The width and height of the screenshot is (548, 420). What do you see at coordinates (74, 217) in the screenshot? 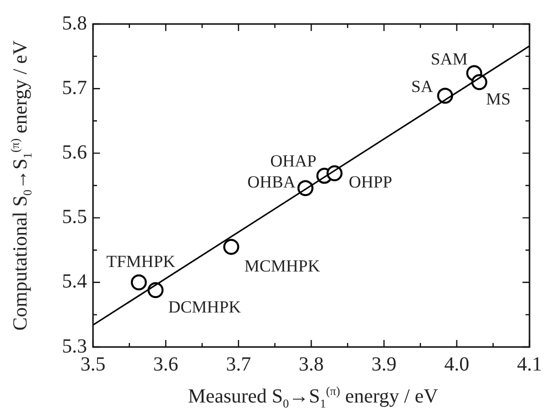
I see `y-tick-label: 5.5` at bounding box center [74, 217].